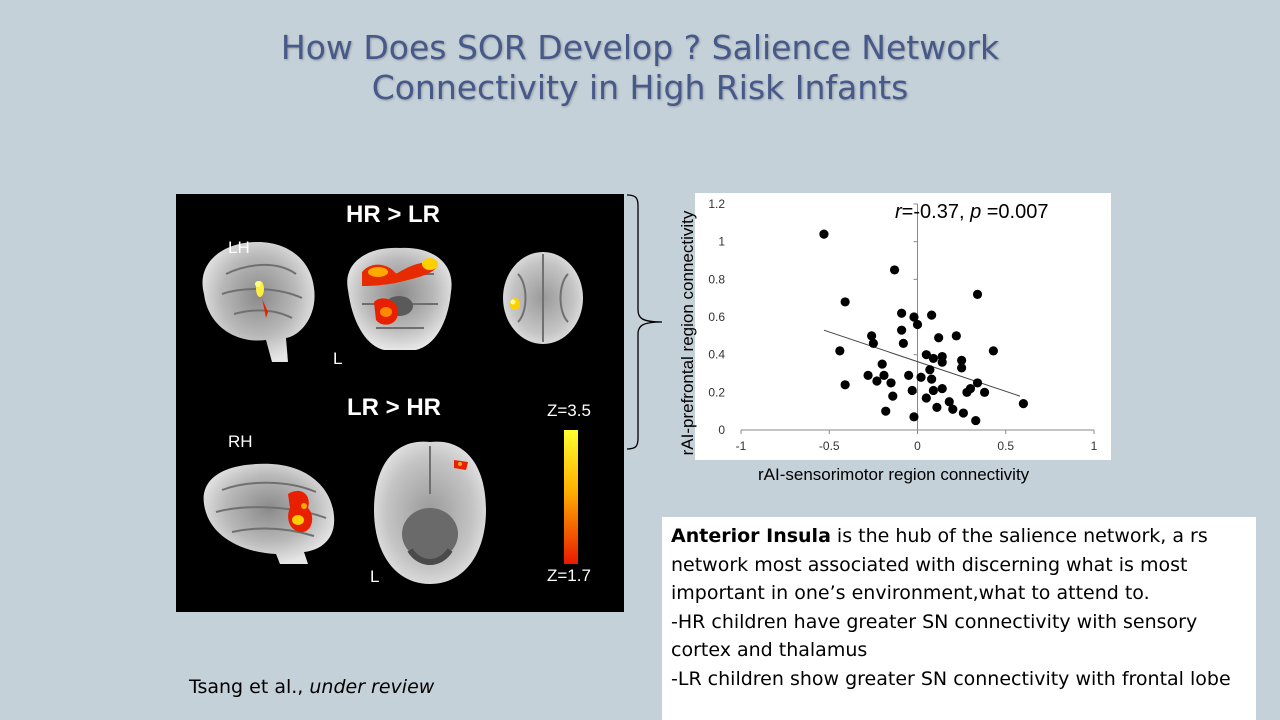 Image resolution: width=1280 pixels, height=720 pixels. I want to click on r-value: =-0.37,, so click(936, 212).